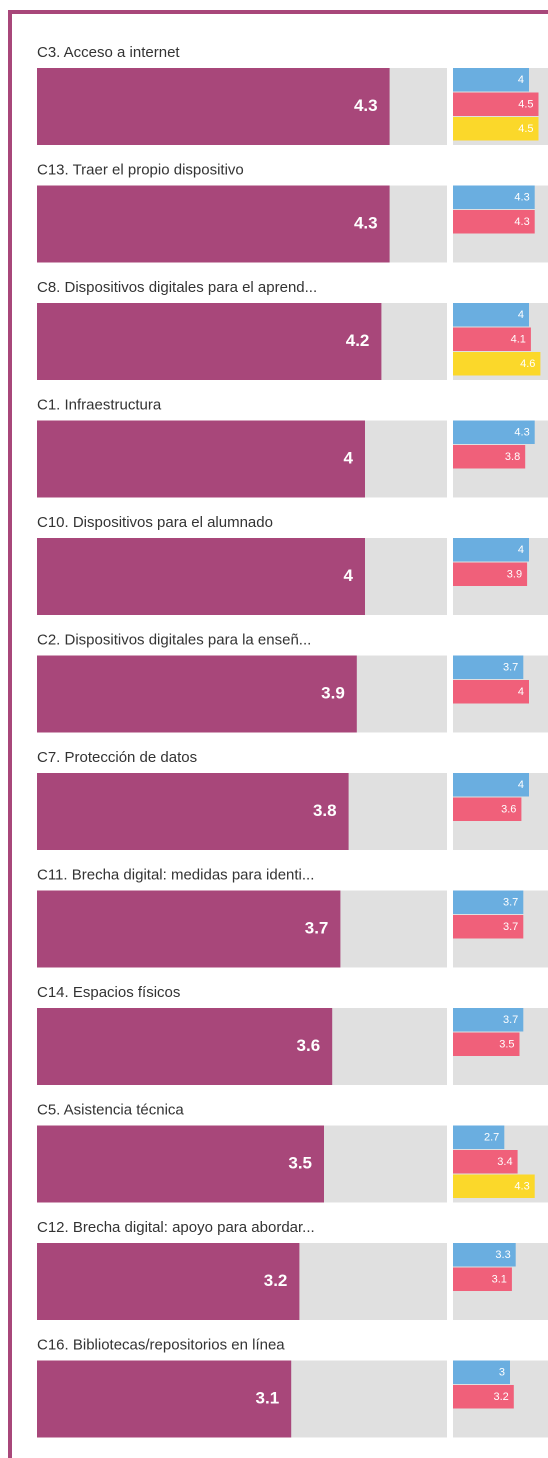  I want to click on mini-value-label: 3, so click(502, 1373).